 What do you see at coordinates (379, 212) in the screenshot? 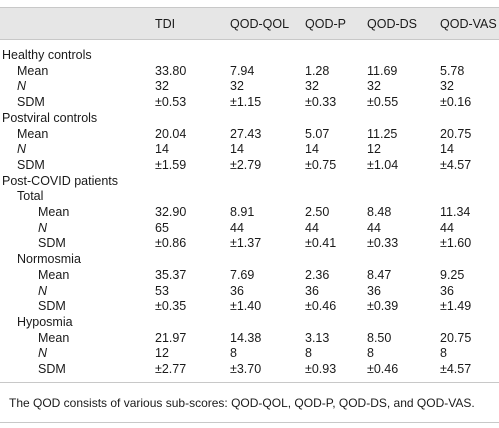
I see `table-cell: 8.48` at bounding box center [379, 212].